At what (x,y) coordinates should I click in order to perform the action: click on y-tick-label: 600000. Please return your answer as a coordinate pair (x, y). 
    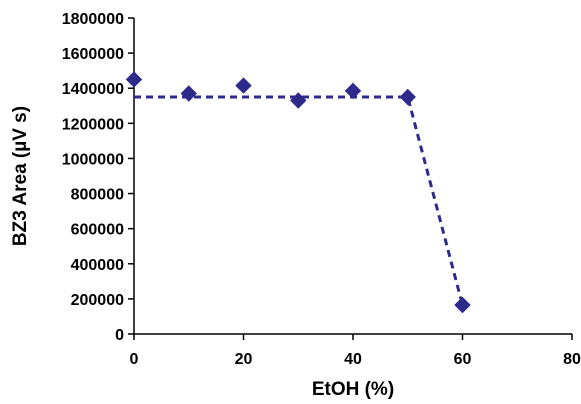
    Looking at the image, I should click on (97, 230).